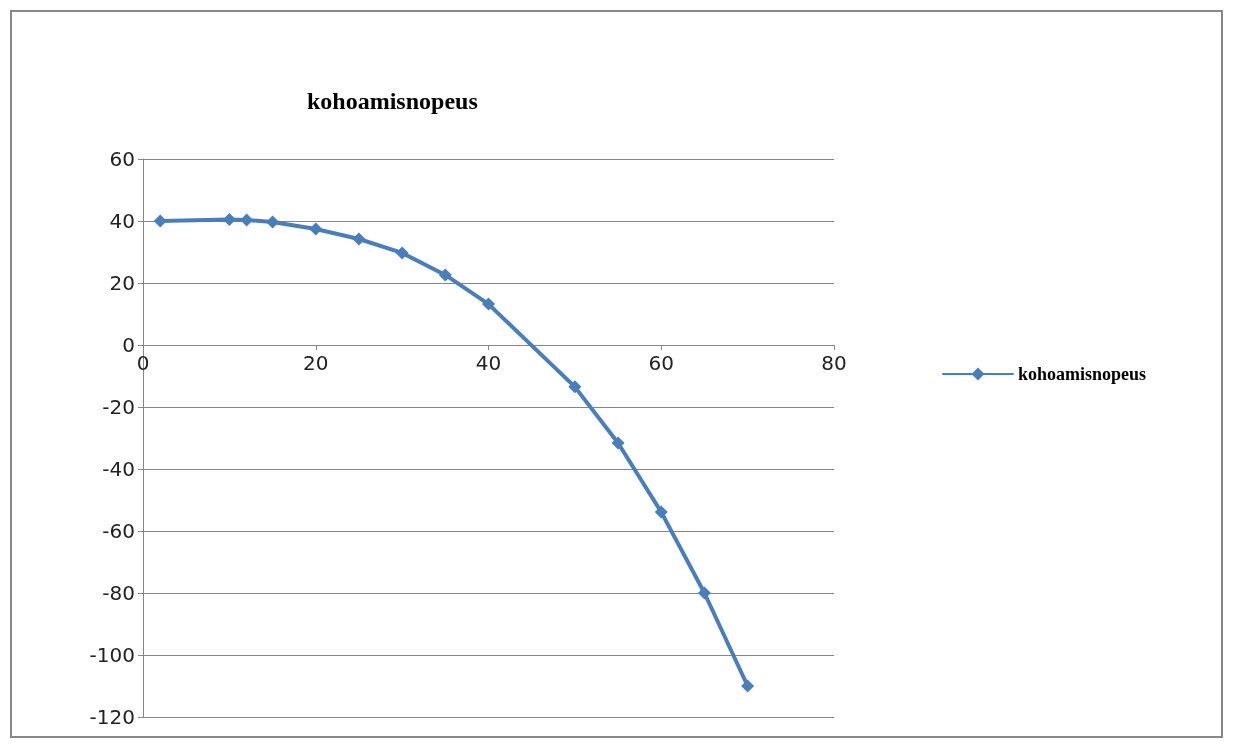 The image size is (1233, 748). I want to click on x-tick-label: 60, so click(661, 363).